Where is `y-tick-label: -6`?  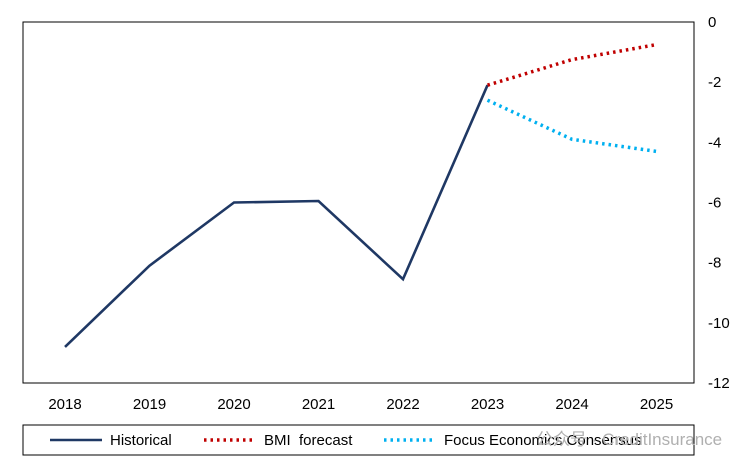
y-tick-label: -6 is located at coordinates (714, 203).